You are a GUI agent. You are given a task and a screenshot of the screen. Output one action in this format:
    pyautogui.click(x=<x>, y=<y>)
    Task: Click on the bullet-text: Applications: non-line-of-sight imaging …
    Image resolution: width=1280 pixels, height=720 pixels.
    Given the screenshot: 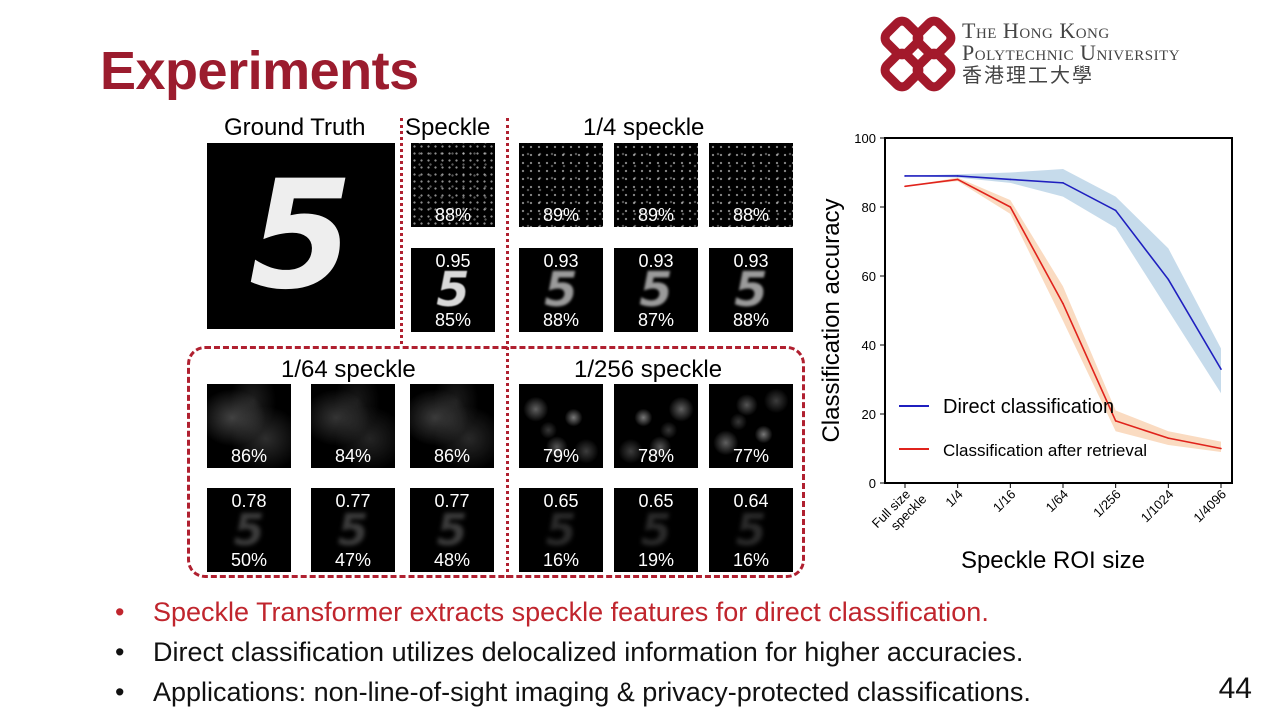 What is the action you would take?
    pyautogui.click(x=592, y=692)
    